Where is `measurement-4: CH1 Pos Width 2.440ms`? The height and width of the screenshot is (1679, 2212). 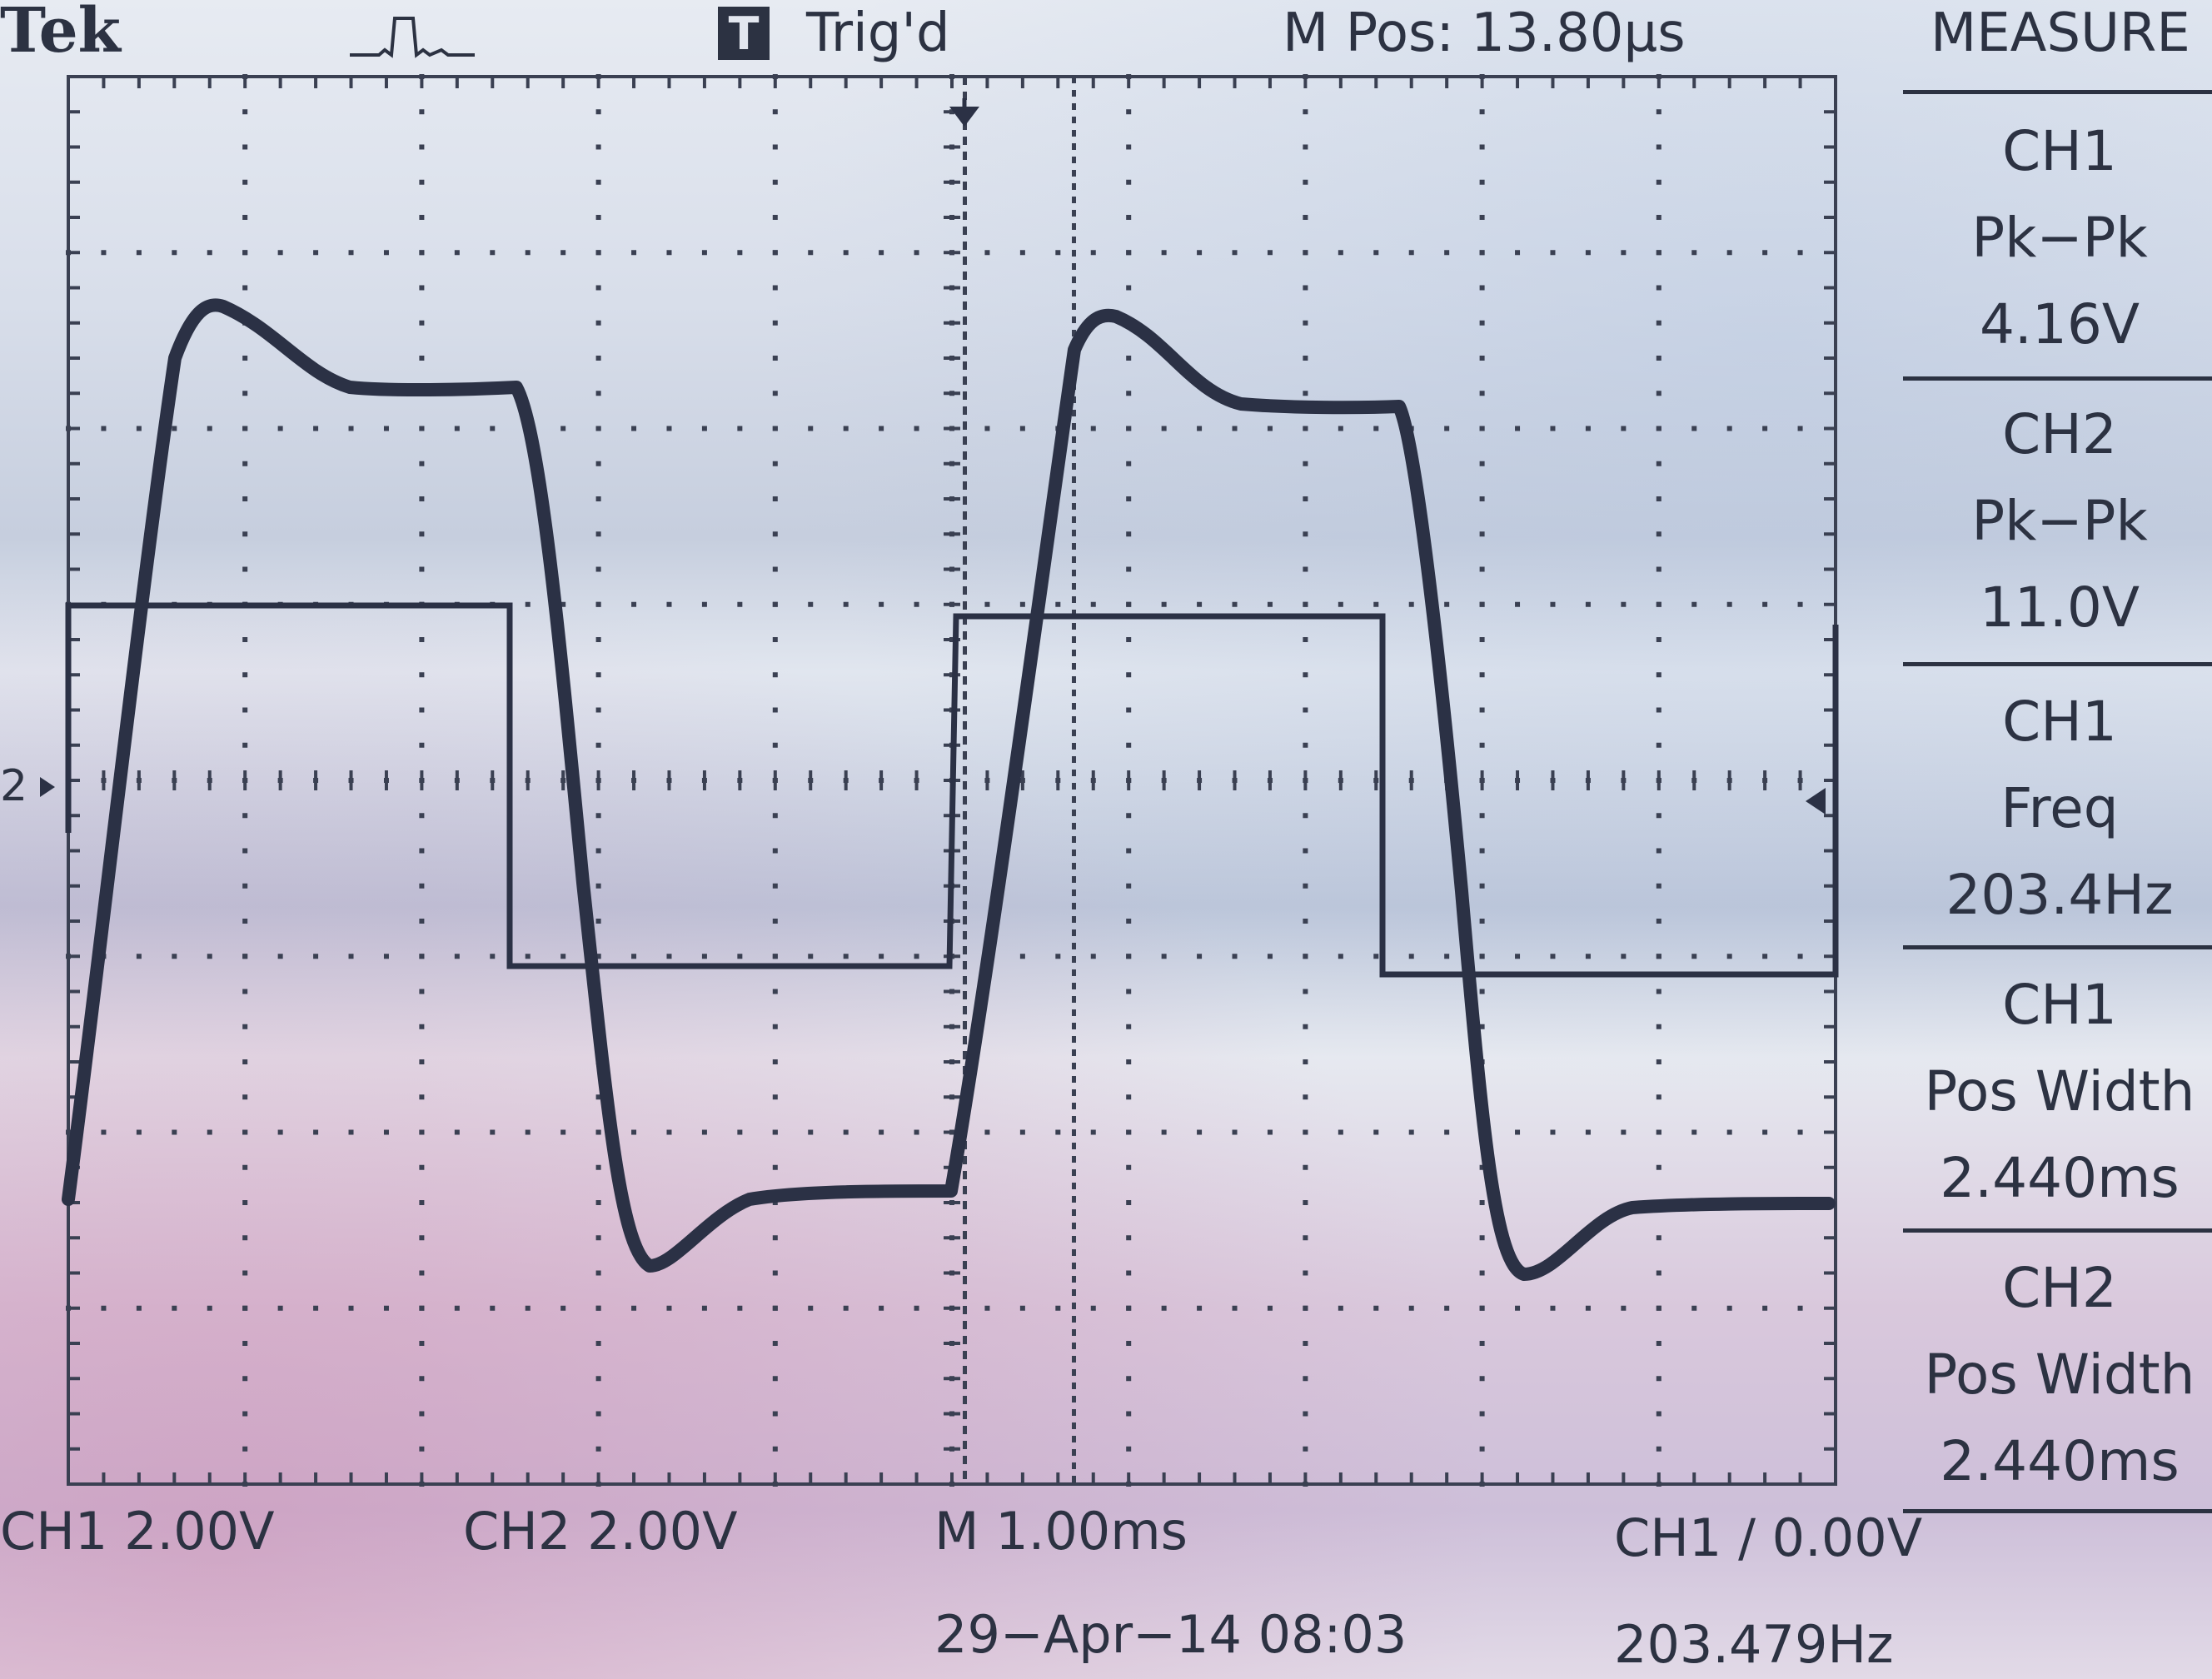
measurement-4: CH1 Pos Width 2.440ms is located at coordinates (2059, 1092).